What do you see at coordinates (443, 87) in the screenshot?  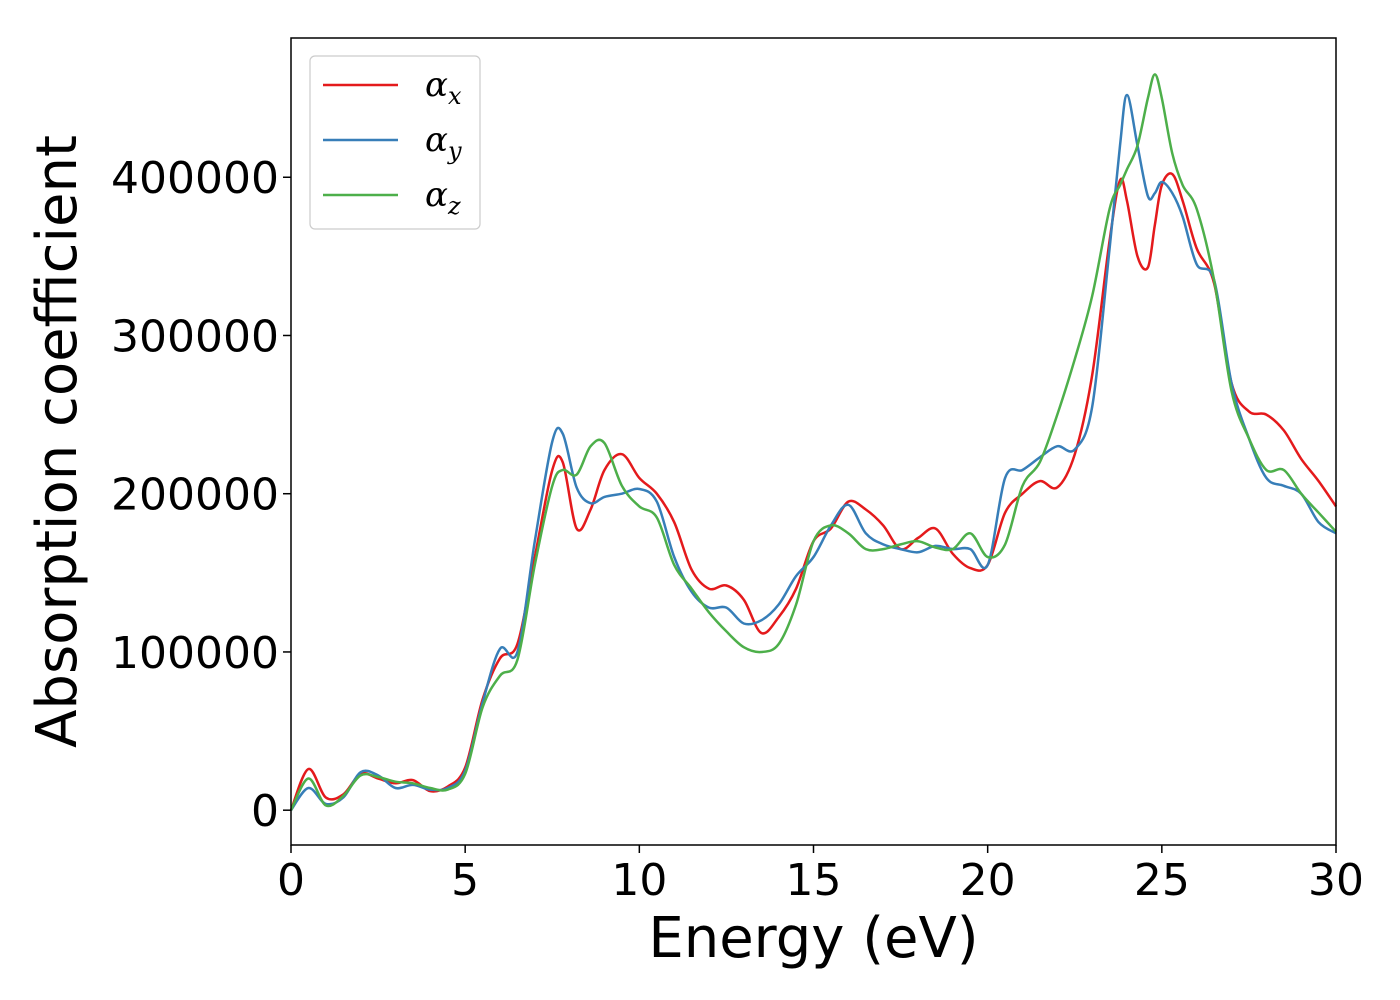 I see `legend-label-x: αx` at bounding box center [443, 87].